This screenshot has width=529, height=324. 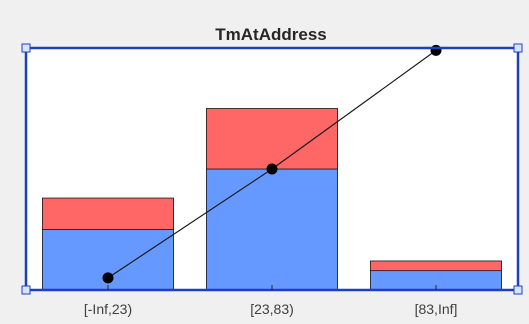 I want to click on x-tick-label-1: [23,83), so click(x=272, y=309).